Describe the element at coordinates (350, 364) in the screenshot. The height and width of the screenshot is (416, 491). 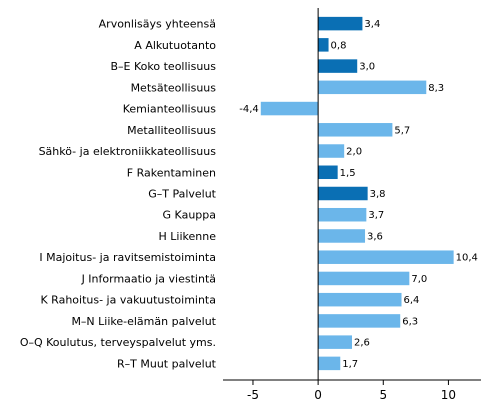
I see `value-label: 1,7` at that location.